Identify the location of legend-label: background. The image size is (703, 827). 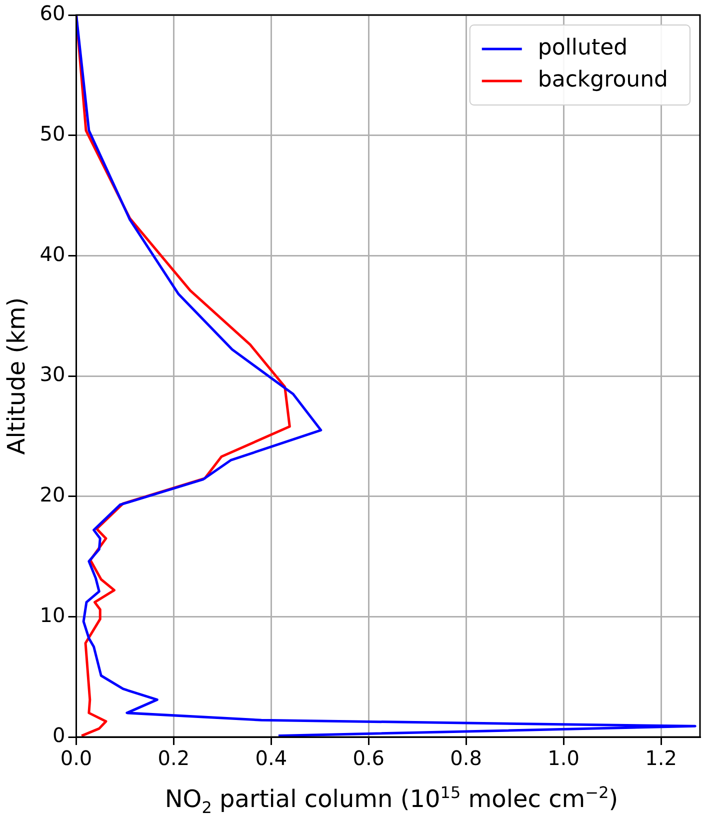
(603, 80).